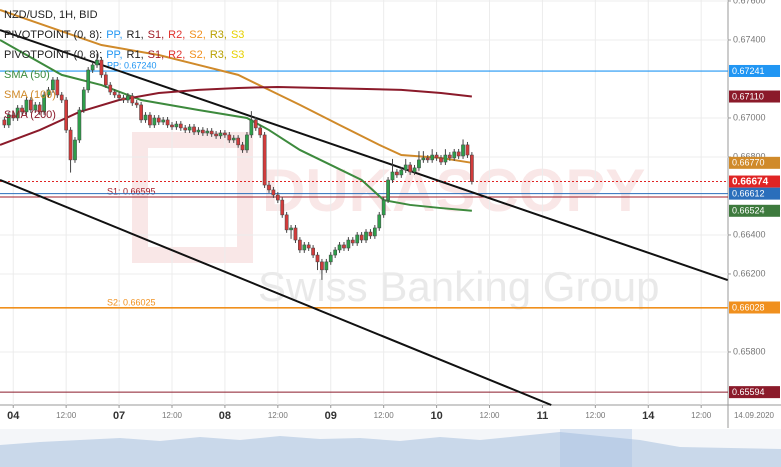  Describe the element at coordinates (192, 197) in the screenshot. I see `watermark-logo` at that location.